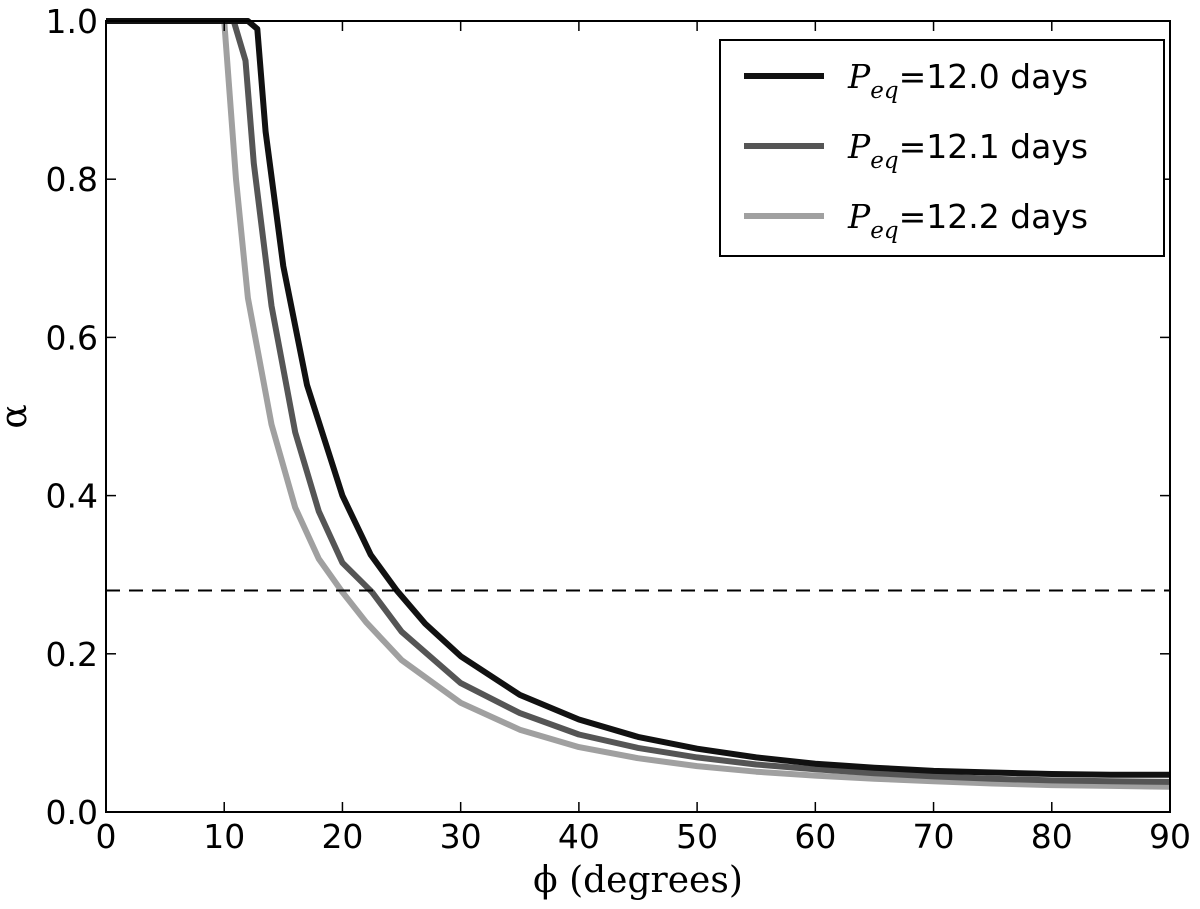 The height and width of the screenshot is (909, 1200). Describe the element at coordinates (342, 836) in the screenshot. I see `x-tick-label: 20` at that location.